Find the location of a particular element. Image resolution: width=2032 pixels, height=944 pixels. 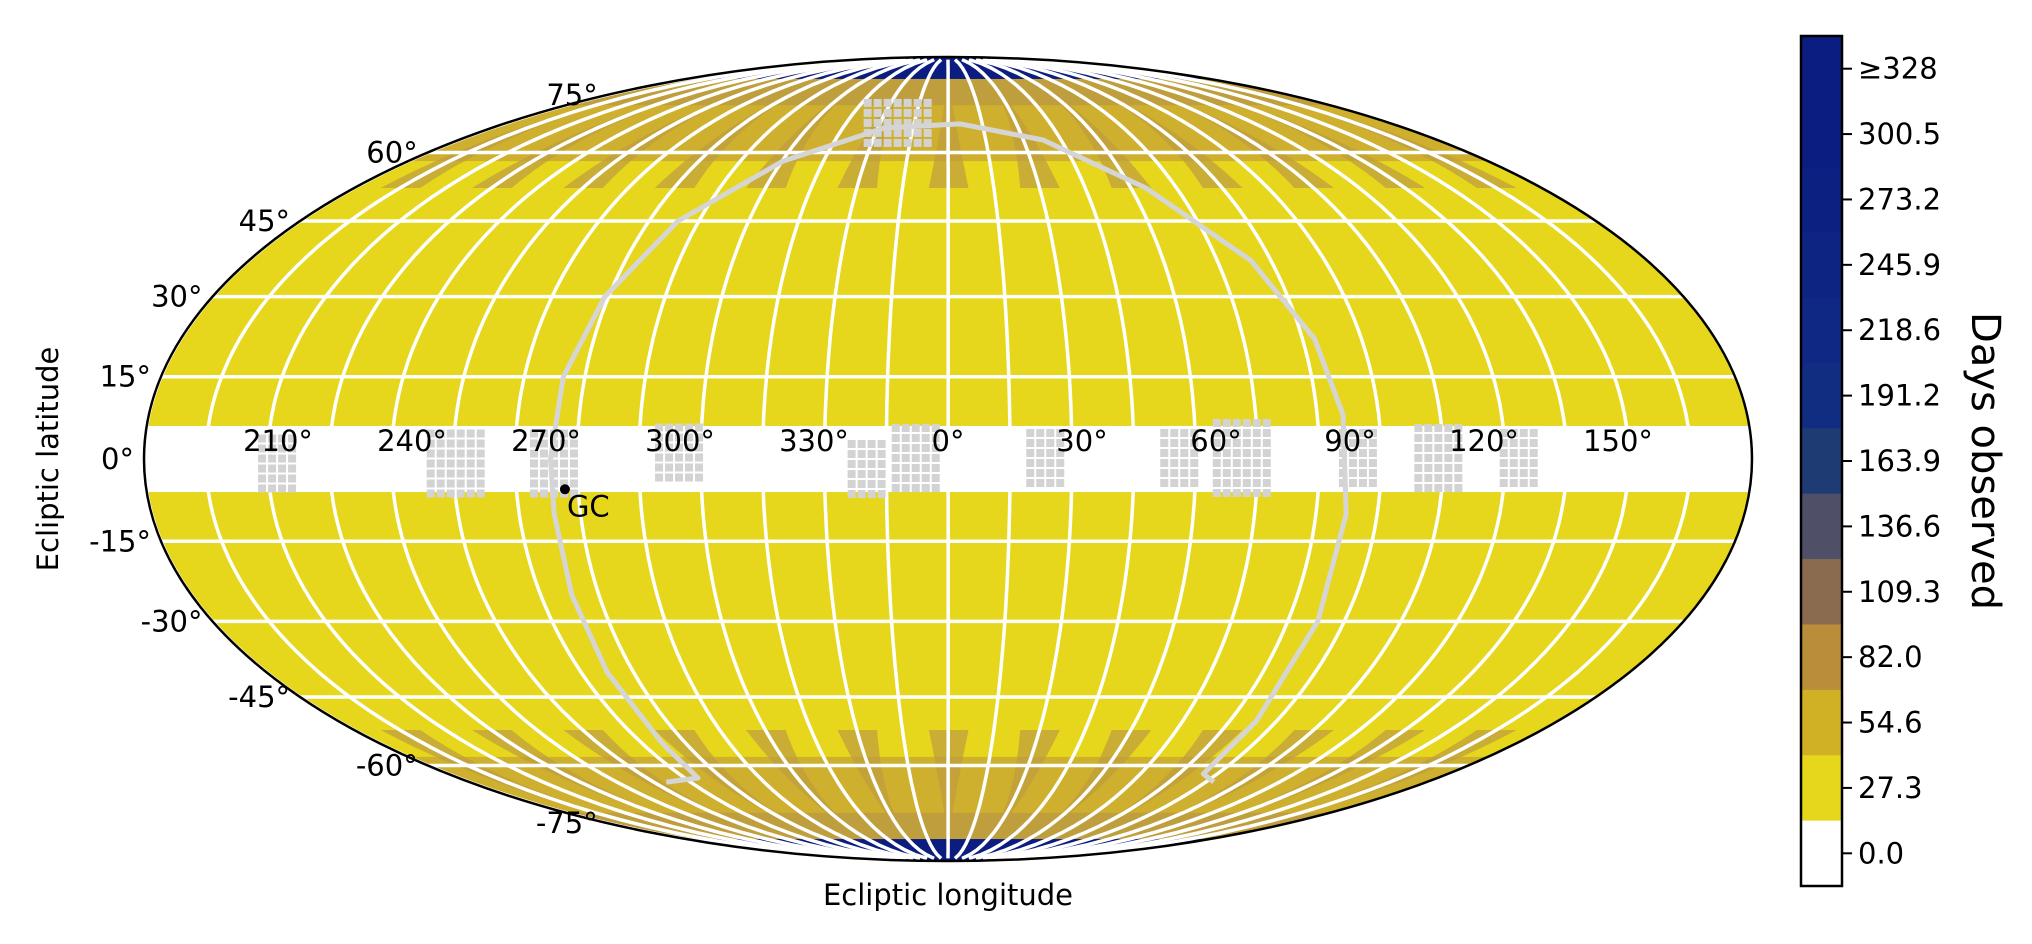

colorbar-tick-label: 136.6 is located at coordinates (1899, 526).